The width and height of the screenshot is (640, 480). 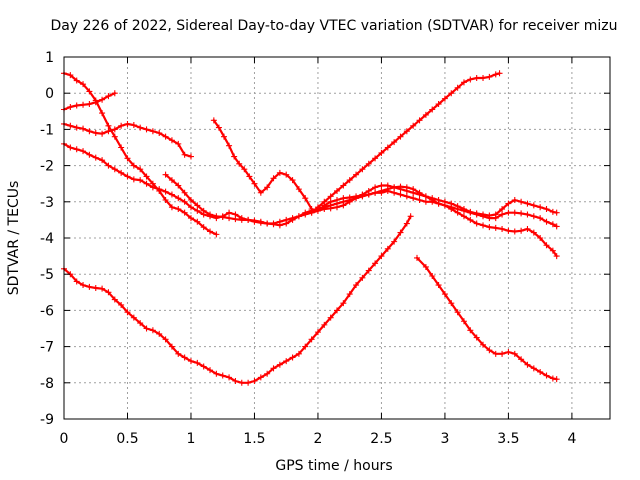 What do you see at coordinates (64, 439) in the screenshot?
I see `x-tick-label: 0` at bounding box center [64, 439].